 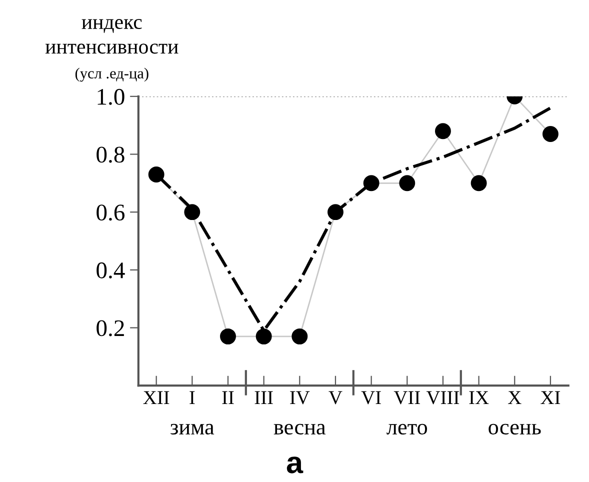 I want to click on x-tick-label: V, so click(x=335, y=397).